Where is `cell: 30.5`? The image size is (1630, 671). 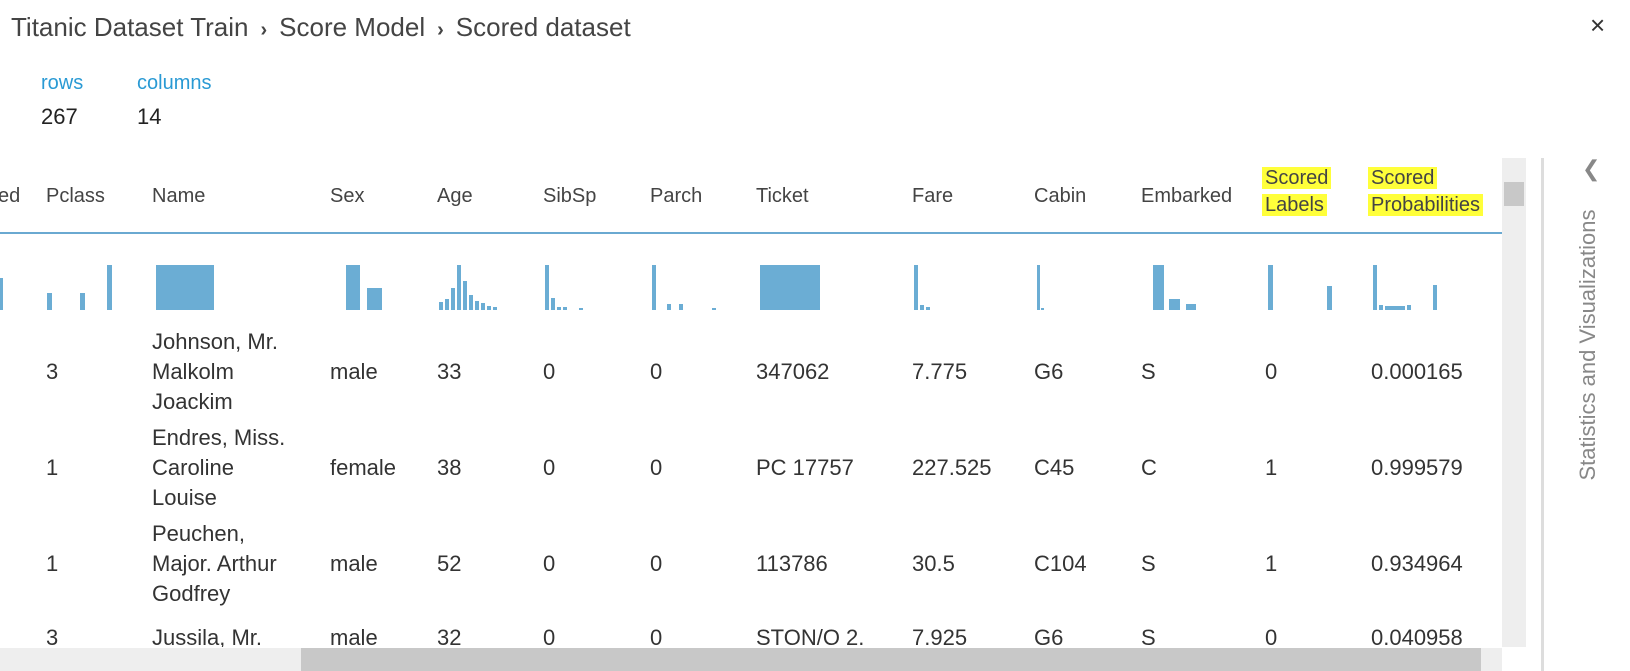
cell: 30.5 is located at coordinates (933, 563).